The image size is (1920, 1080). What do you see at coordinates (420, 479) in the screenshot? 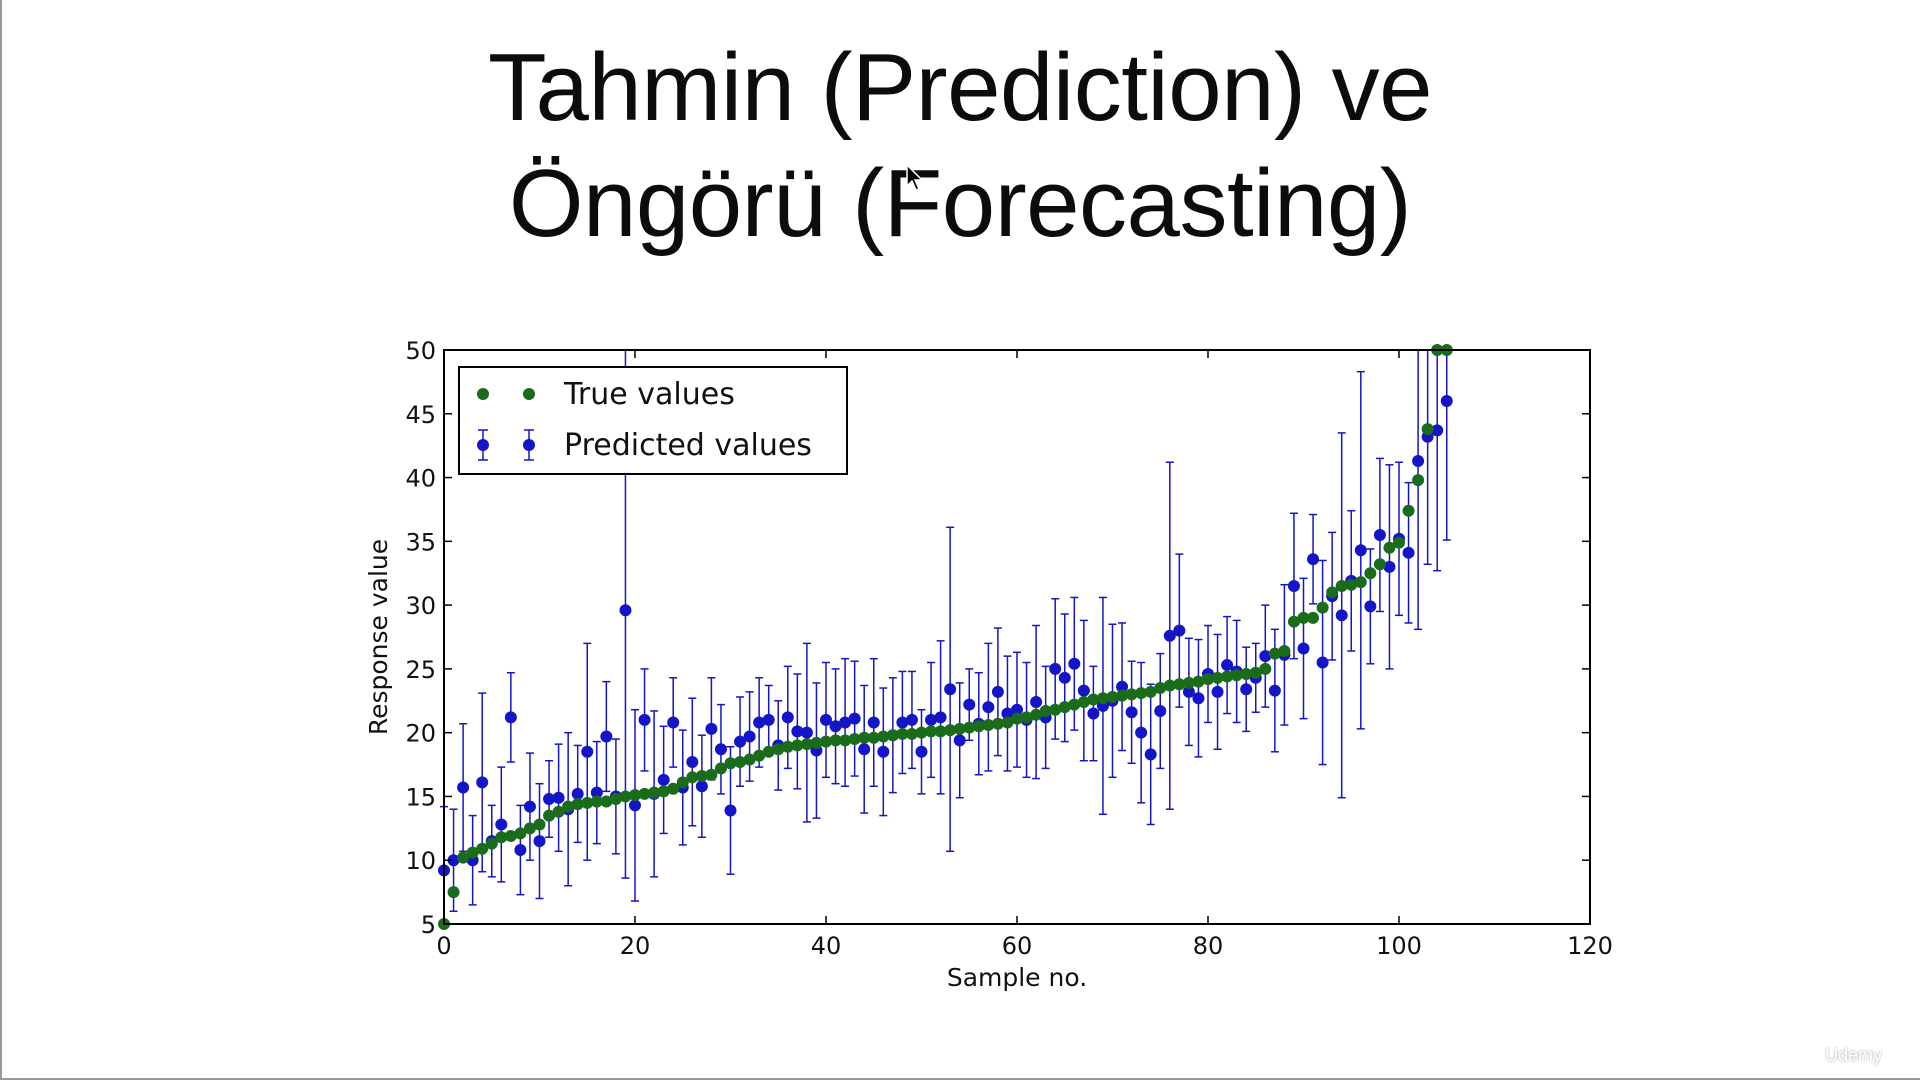
I see `y-tick-label: 40` at bounding box center [420, 479].